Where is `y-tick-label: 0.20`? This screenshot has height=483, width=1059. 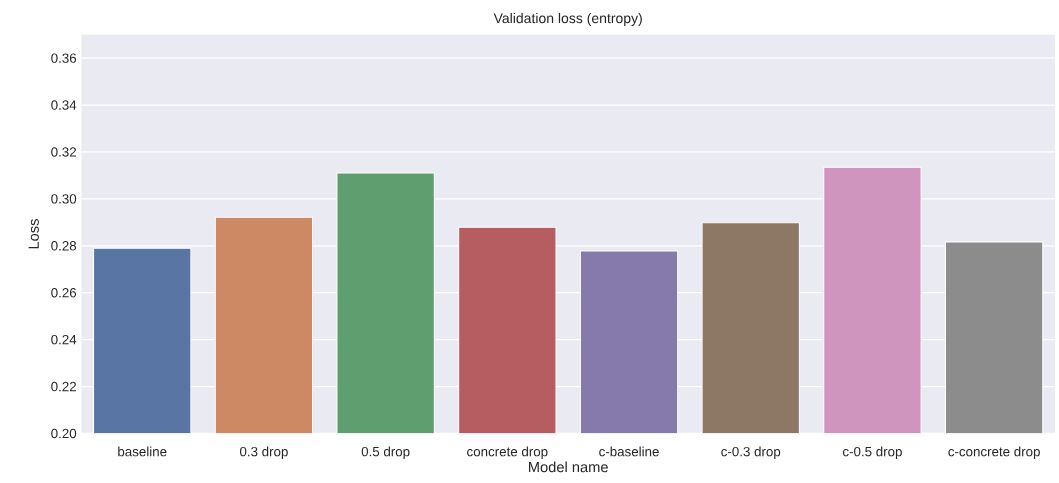 y-tick-label: 0.20 is located at coordinates (64, 433).